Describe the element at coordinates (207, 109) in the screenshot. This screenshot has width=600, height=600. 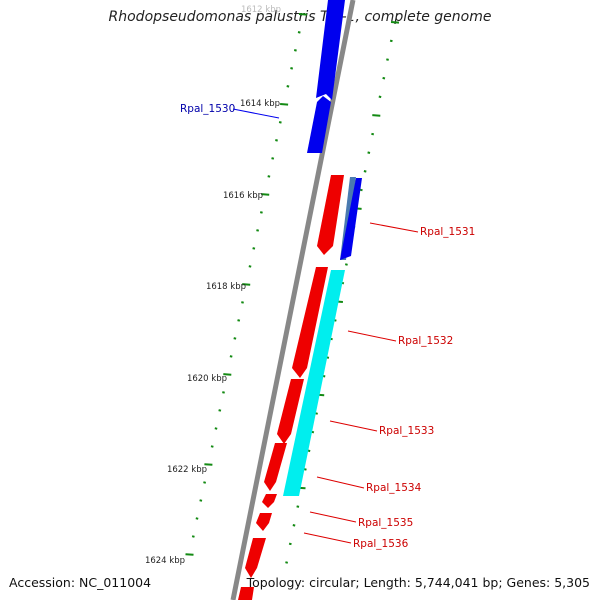
I see `gene-label-rpal-1530: Rpal_1530` at that location.